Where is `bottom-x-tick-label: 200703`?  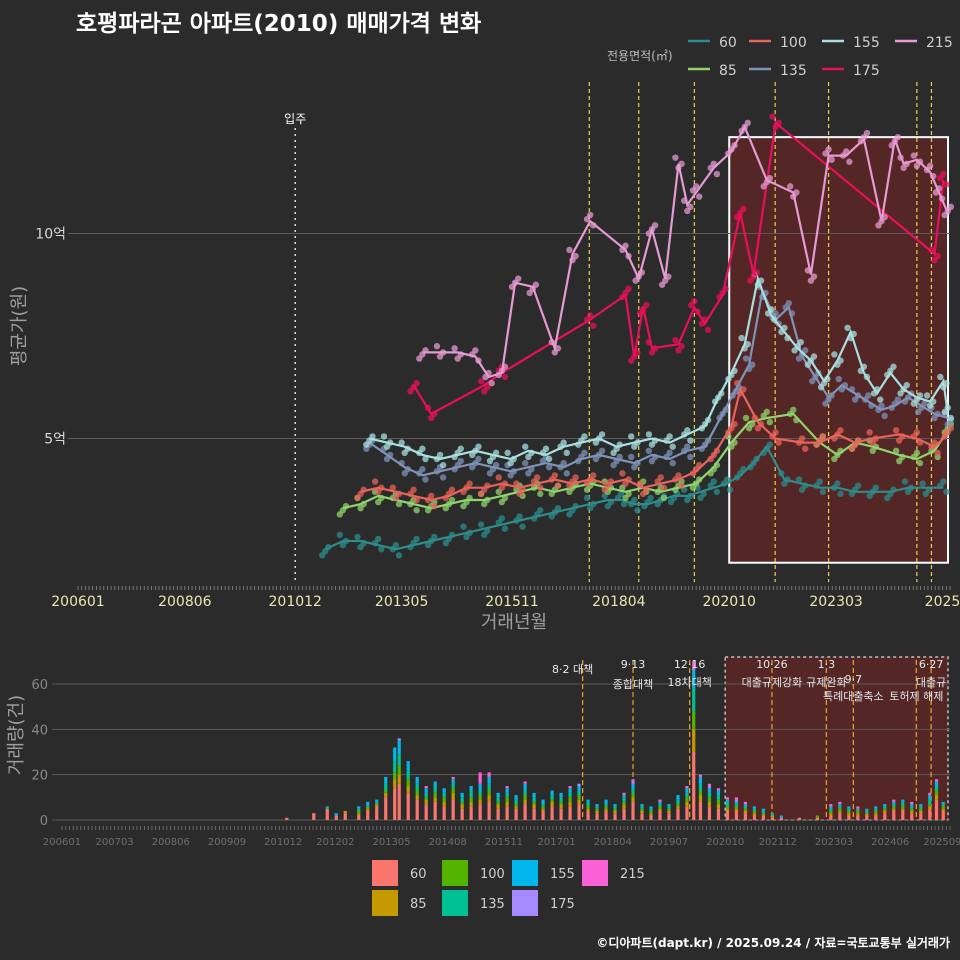 bottom-x-tick-label: 200703 is located at coordinates (115, 842).